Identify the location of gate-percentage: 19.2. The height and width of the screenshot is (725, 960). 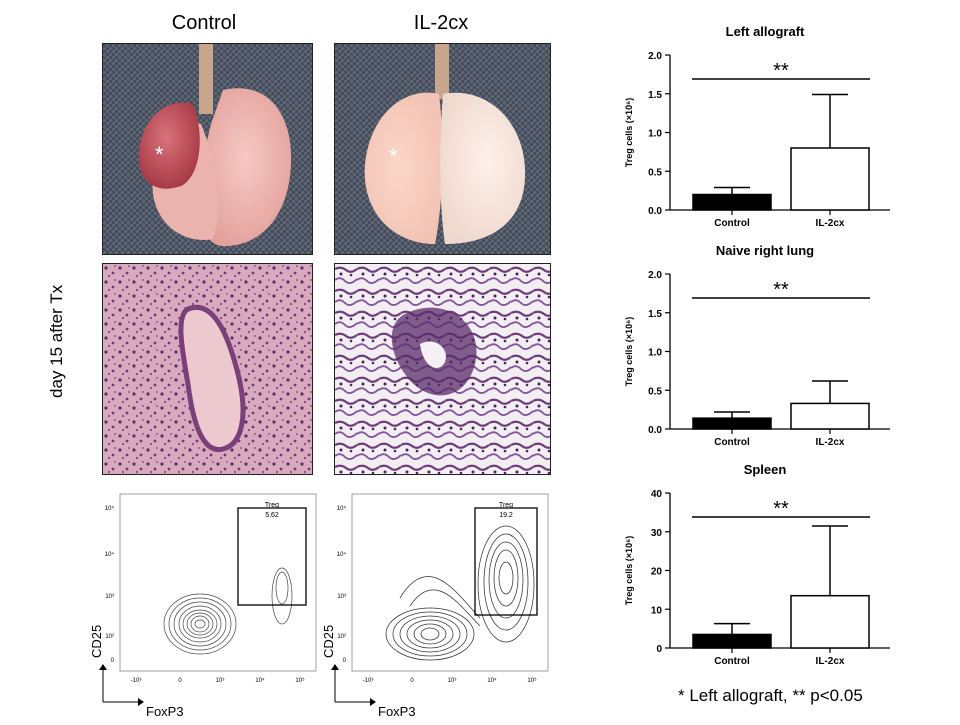
(506, 515).